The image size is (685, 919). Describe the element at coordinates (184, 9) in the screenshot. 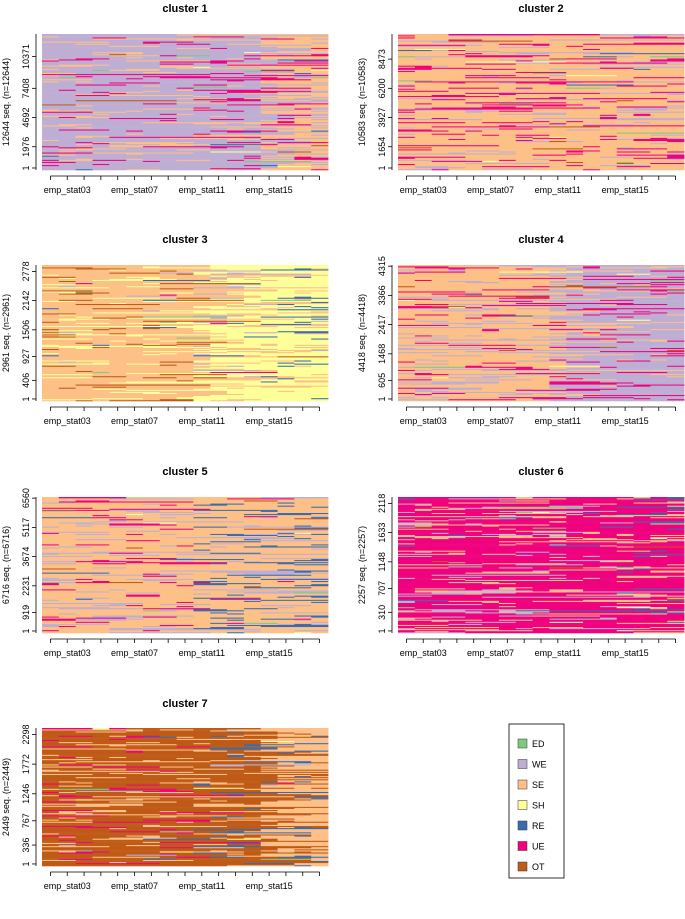

I see `panel-title: cluster 1` at that location.